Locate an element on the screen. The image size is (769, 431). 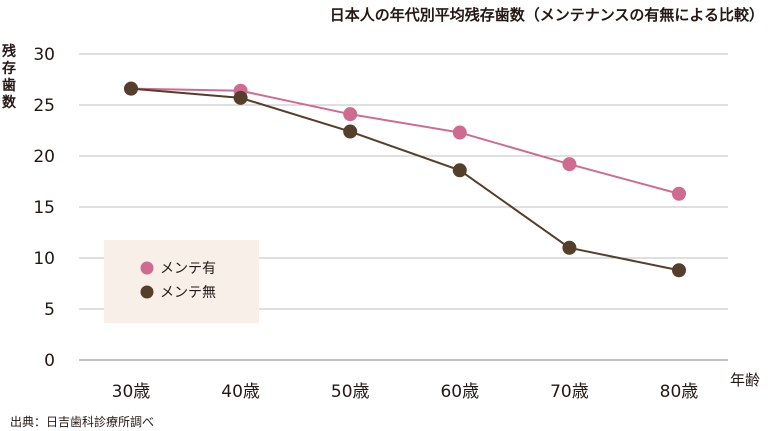
y-tick-labels: 0 5 10 15 20 25 30 is located at coordinates (44, 208).